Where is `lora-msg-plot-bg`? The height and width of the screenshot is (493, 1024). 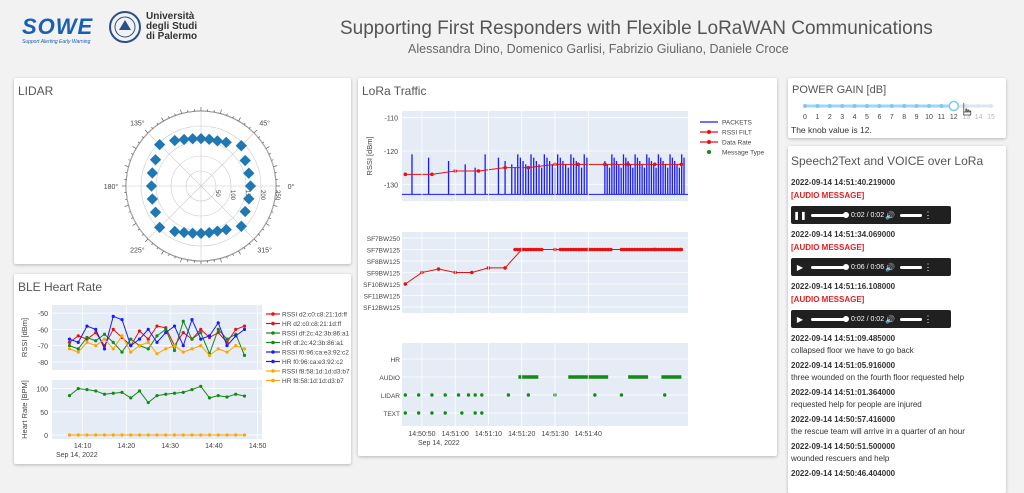 lora-msg-plot-bg is located at coordinates (545, 384).